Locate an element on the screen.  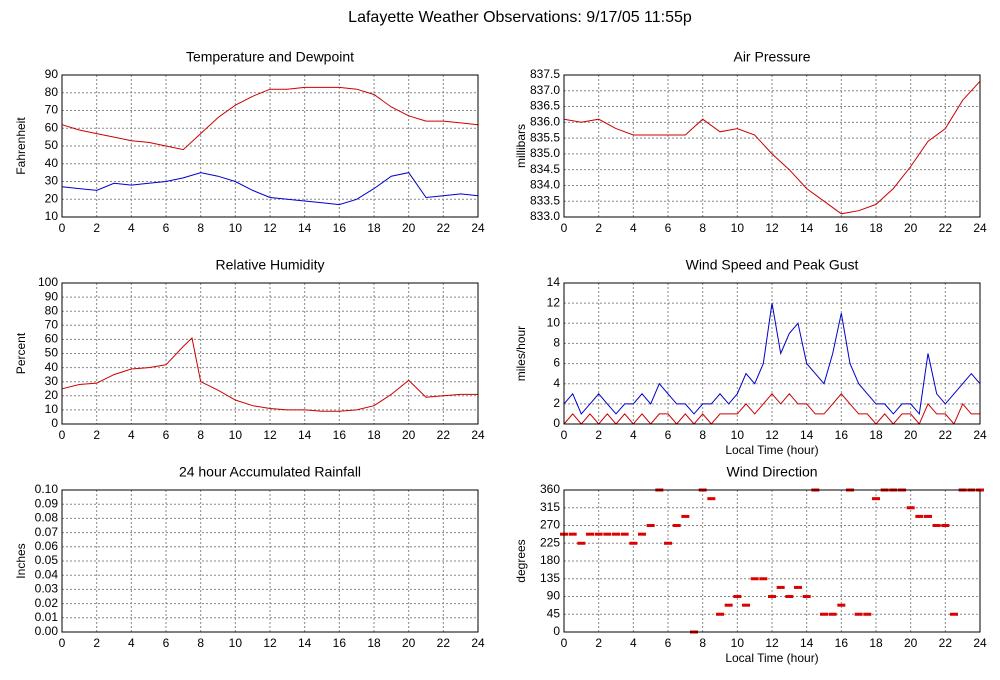
y-tick-label: 225 is located at coordinates (550, 542).